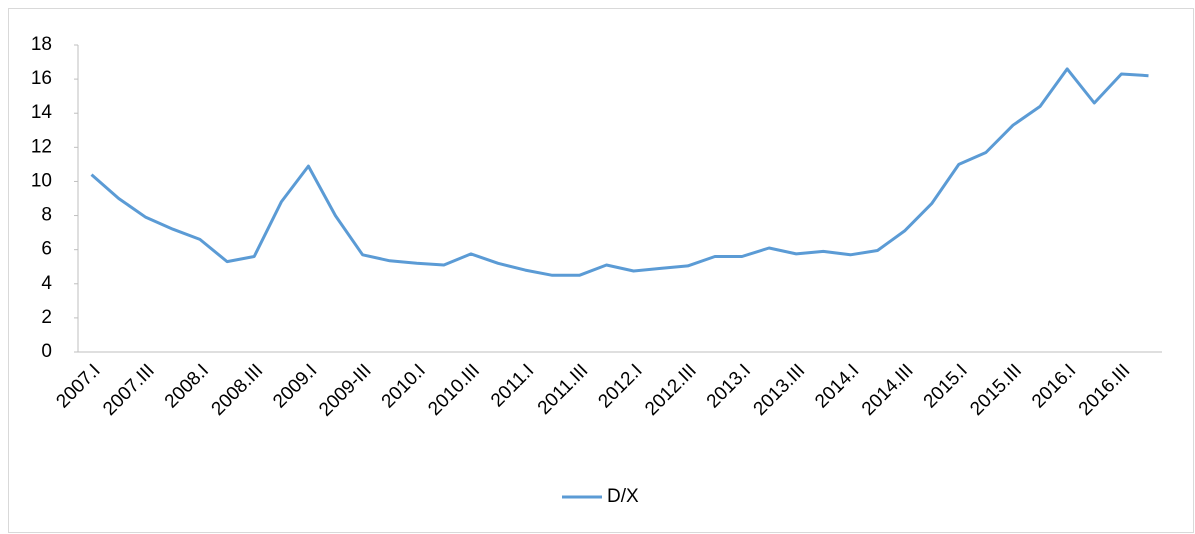  I want to click on y-tick-label: 16, so click(41, 78).